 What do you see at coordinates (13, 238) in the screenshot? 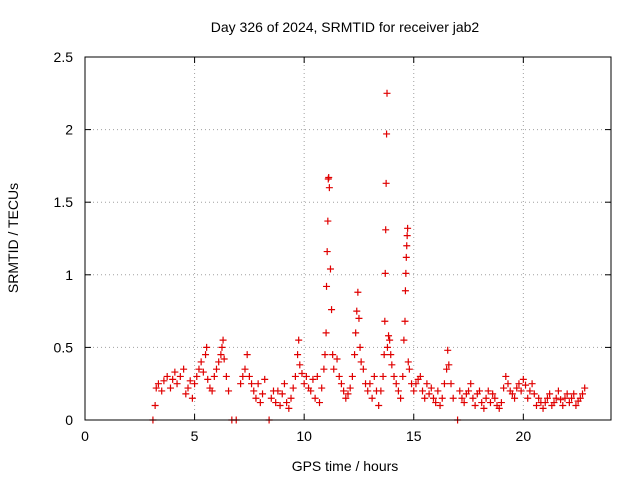
I see `y-axis-label: SRMTID / TECUs` at bounding box center [13, 238].